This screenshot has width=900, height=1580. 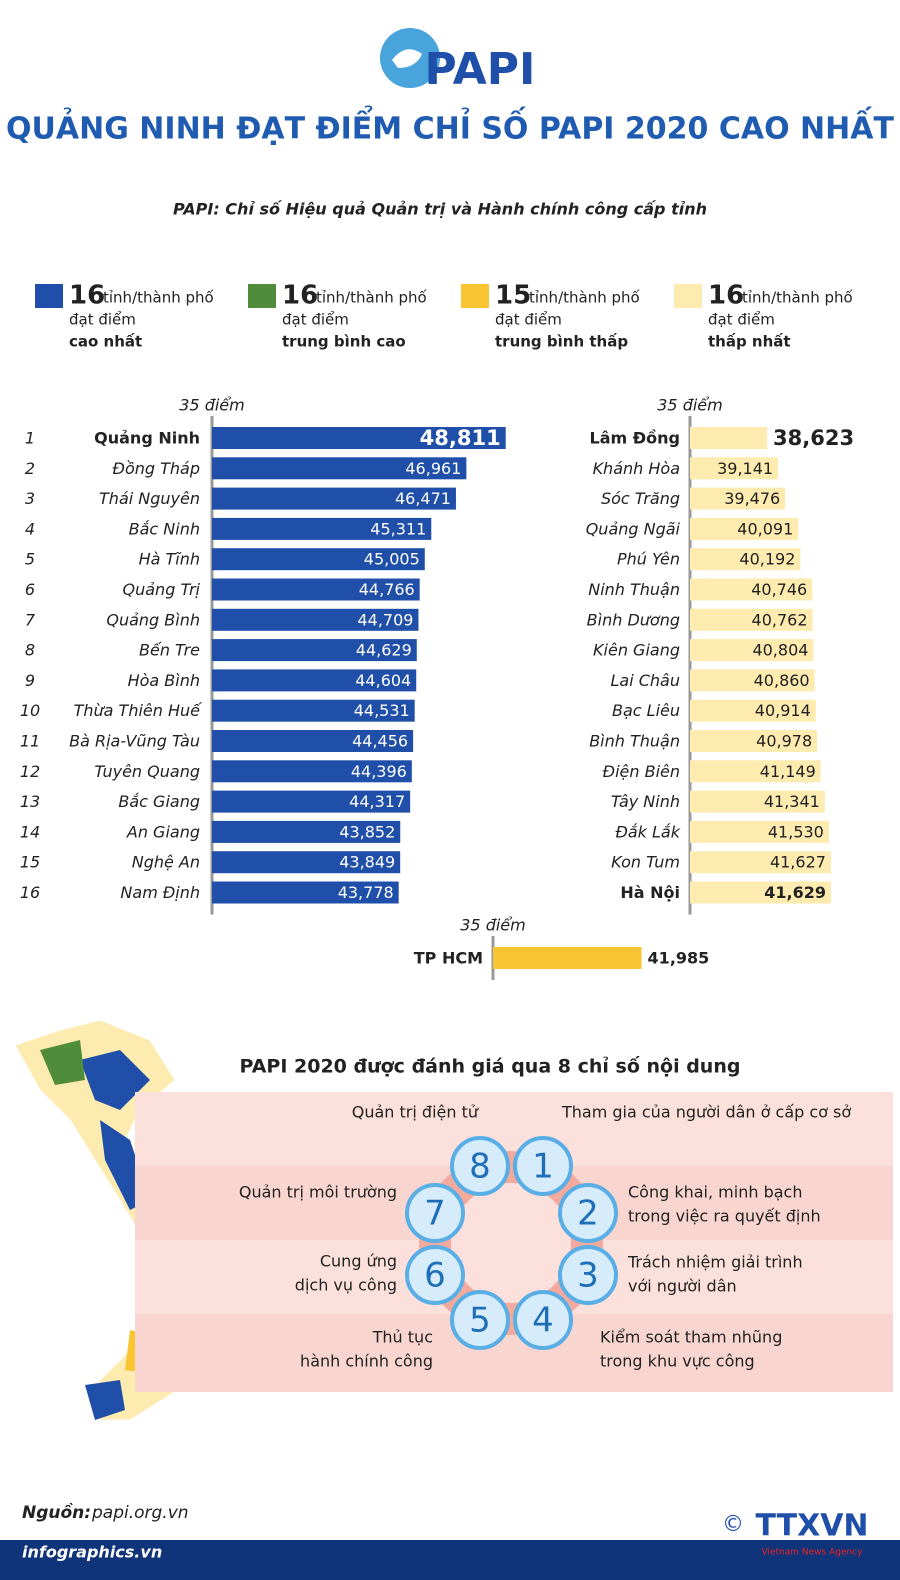 What do you see at coordinates (647, 831) in the screenshot?
I see `category-label: Đắk Lắk` at bounding box center [647, 831].